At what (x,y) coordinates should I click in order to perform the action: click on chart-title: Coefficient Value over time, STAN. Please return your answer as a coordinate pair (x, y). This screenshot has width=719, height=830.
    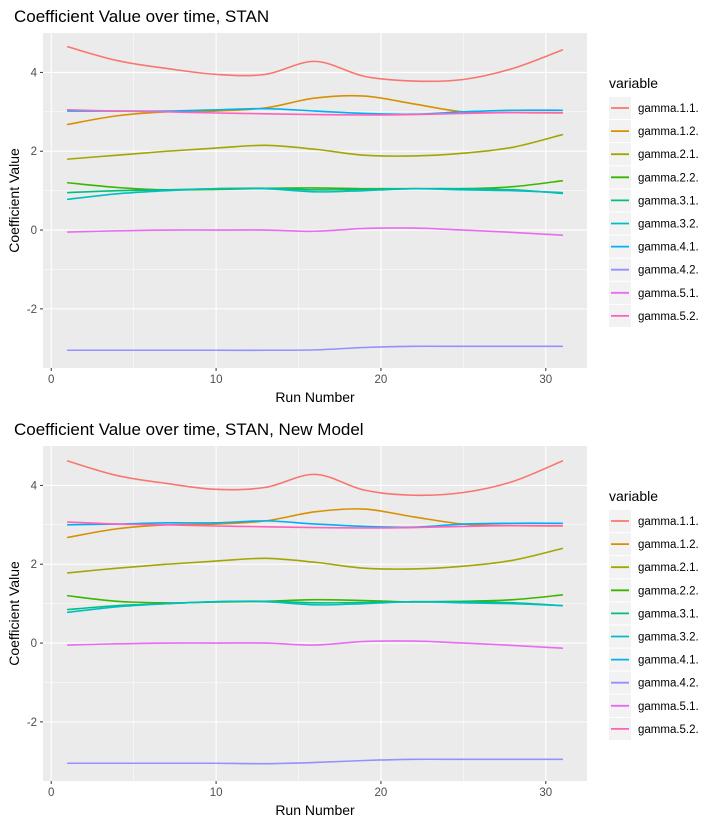
    Looking at the image, I should click on (141, 16).